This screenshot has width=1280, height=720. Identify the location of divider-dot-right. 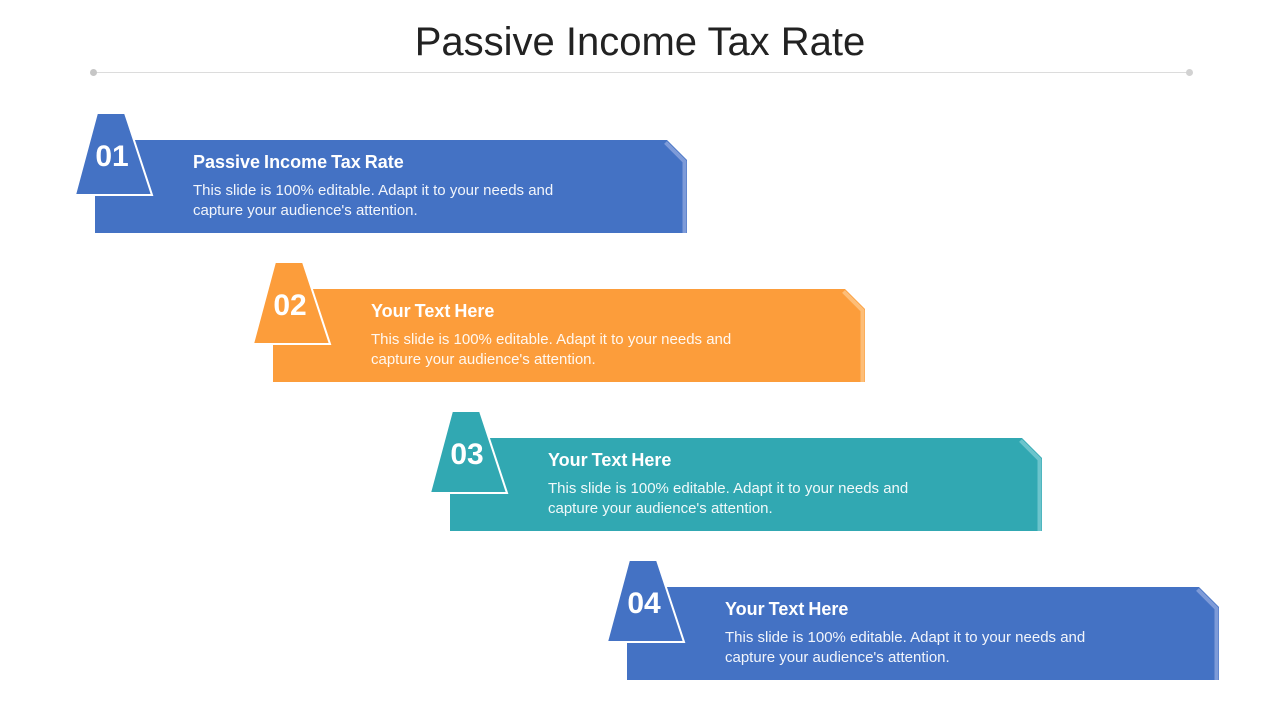
(1189, 72).